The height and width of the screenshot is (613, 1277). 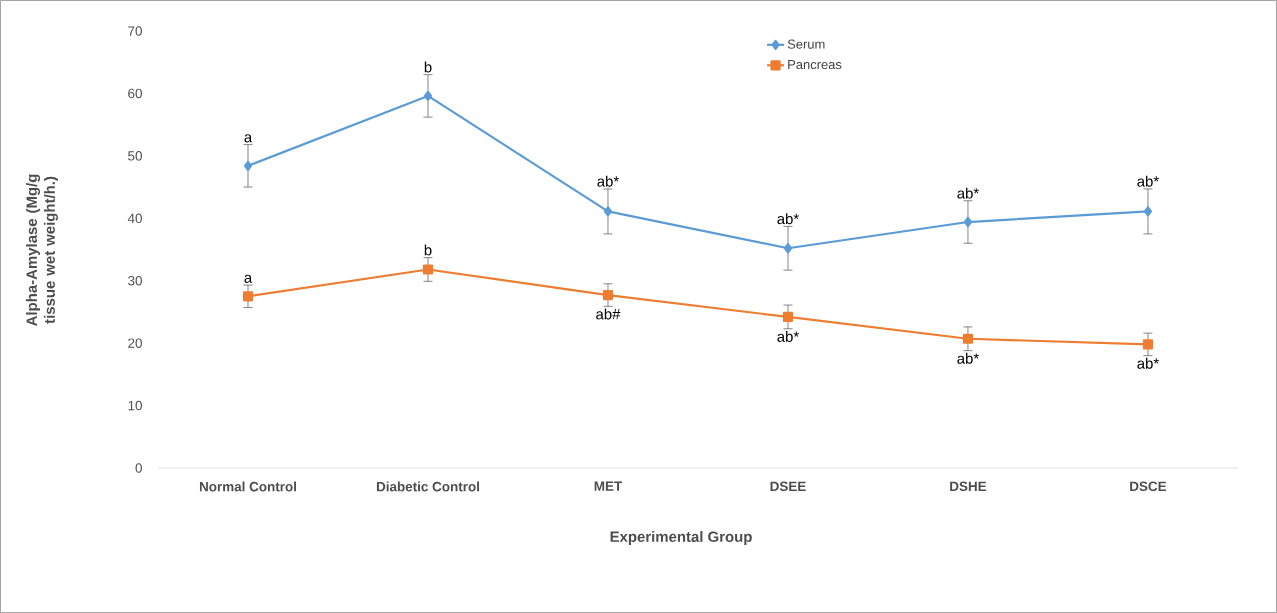 I want to click on x-tick-label: DSEE, so click(x=788, y=486).